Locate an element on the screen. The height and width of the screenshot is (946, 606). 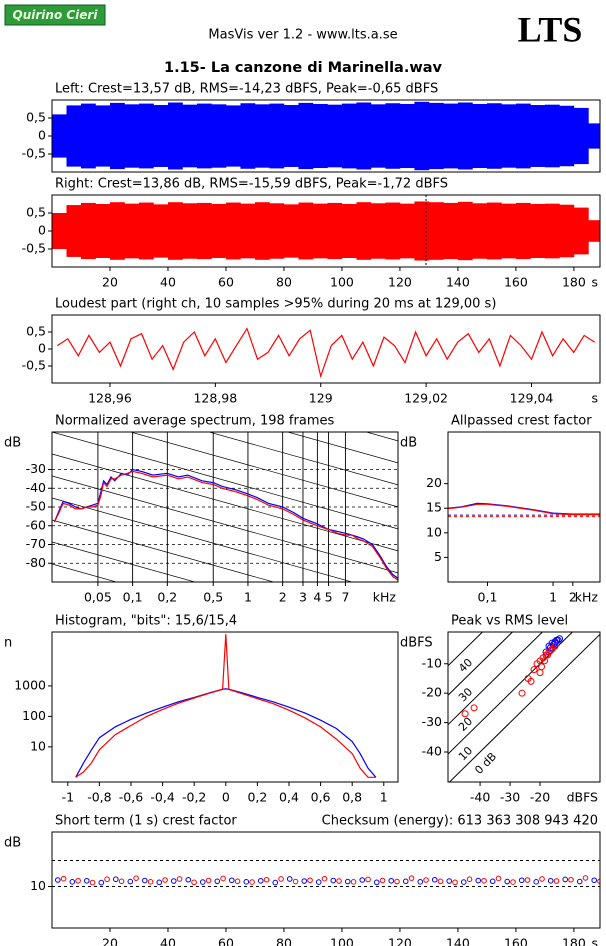
x-tick-label: 140 is located at coordinates (458, 941).